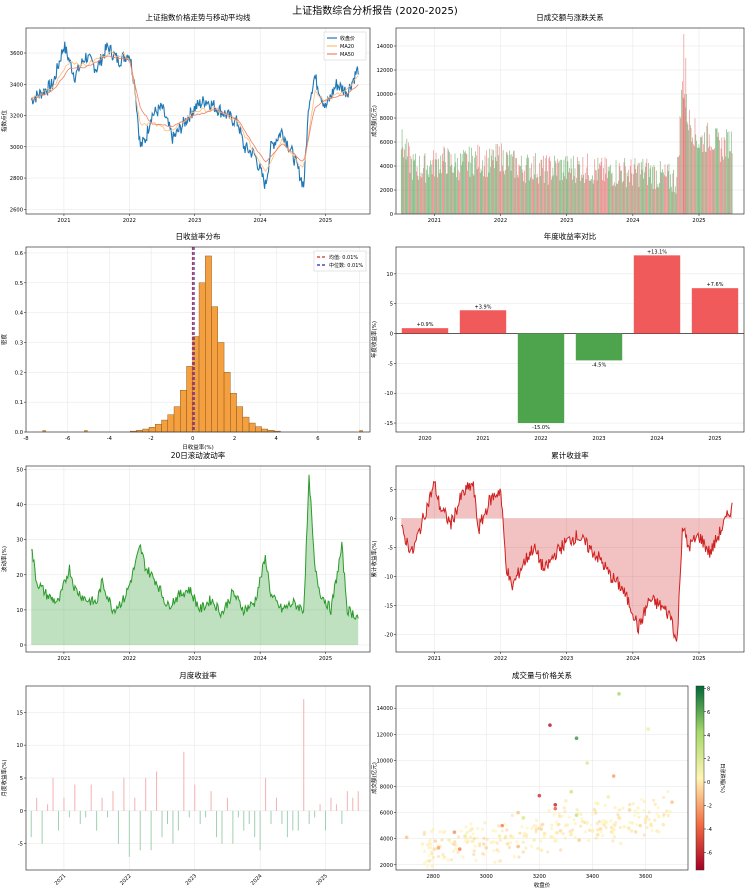 The image size is (750, 888). What do you see at coordinates (482, 439) in the screenshot?
I see `annual-xtick-label: 2021` at bounding box center [482, 439].